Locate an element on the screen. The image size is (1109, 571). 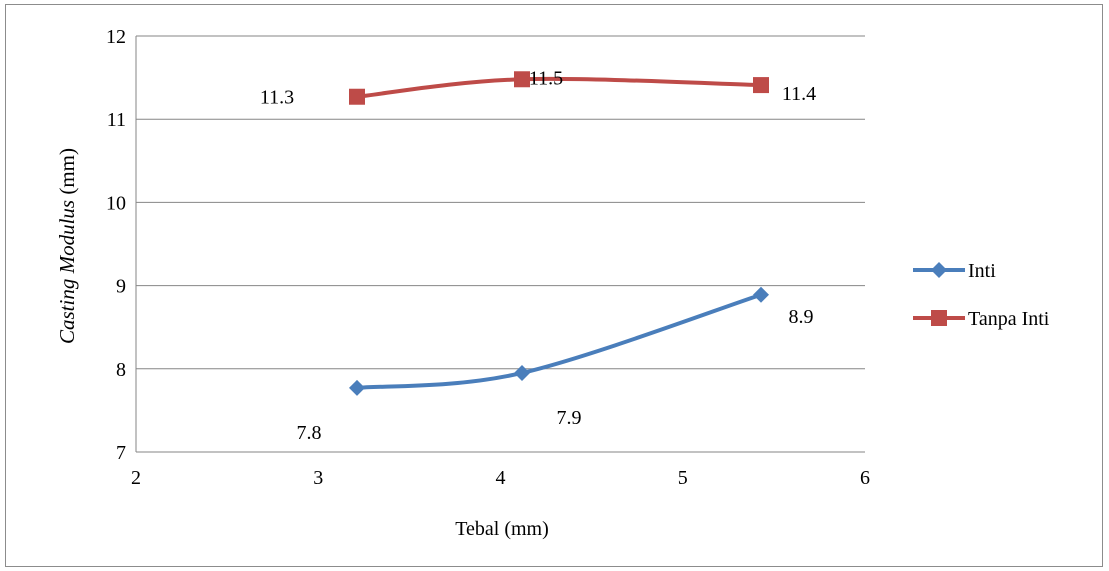
y-axis-title-italic: Casting Modulus is located at coordinates (67, 272).